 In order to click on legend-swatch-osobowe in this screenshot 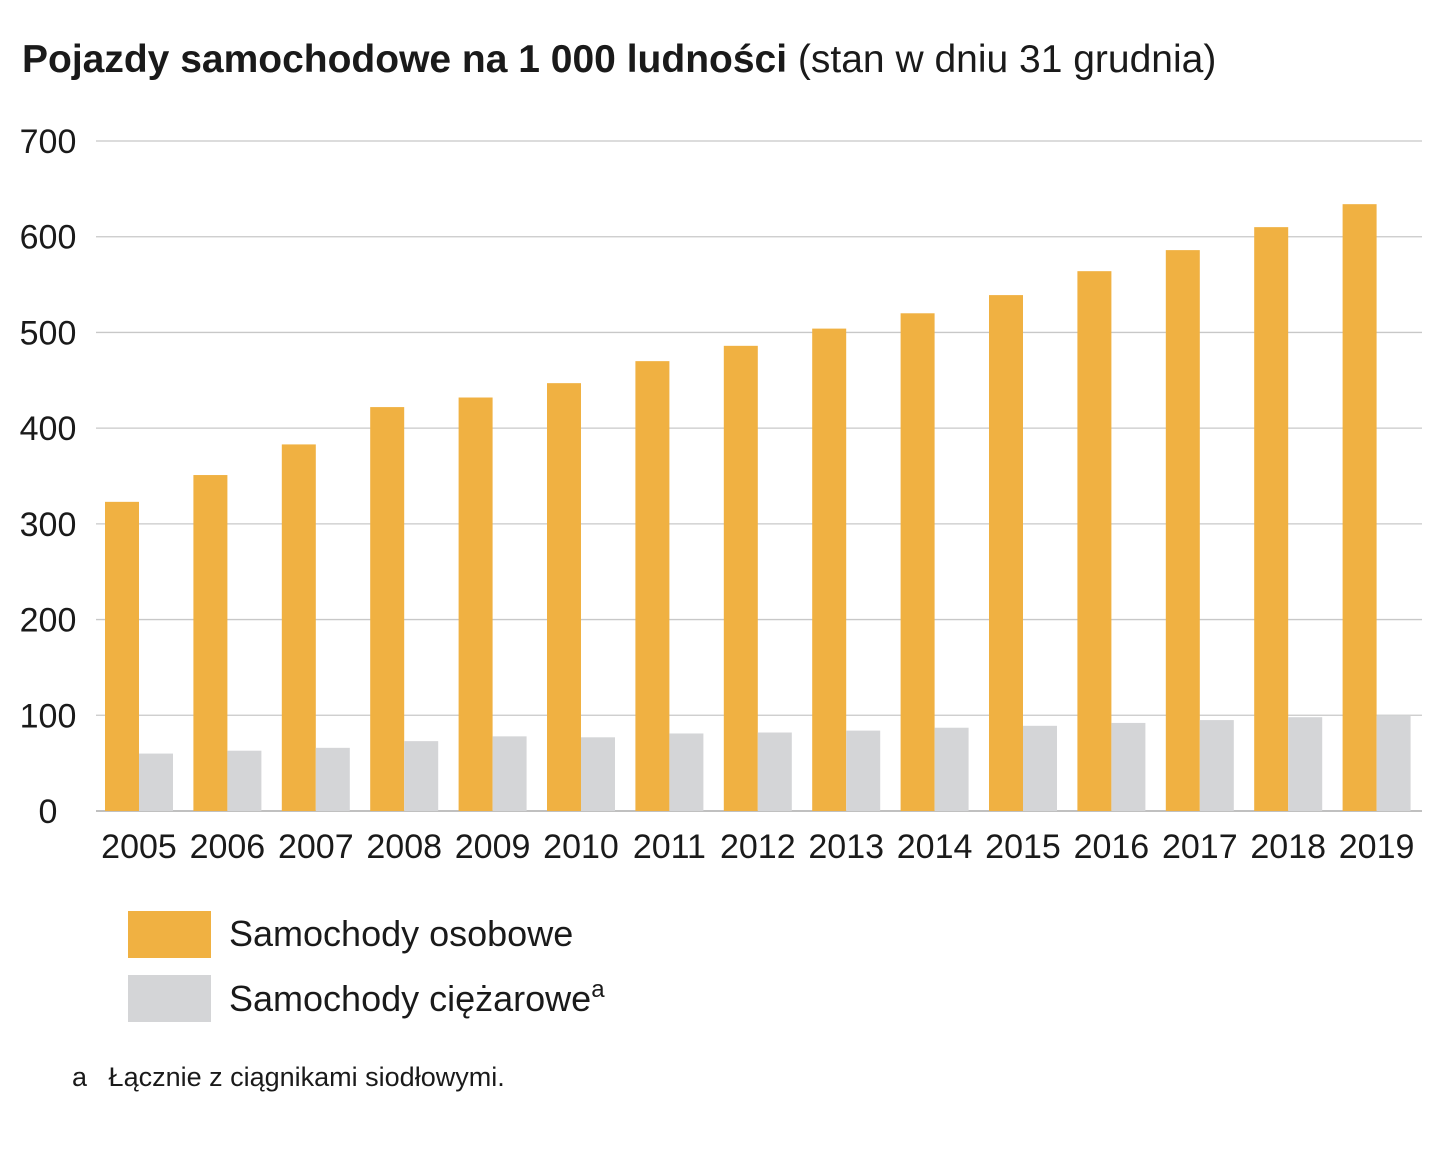, I will do `click(169, 934)`.